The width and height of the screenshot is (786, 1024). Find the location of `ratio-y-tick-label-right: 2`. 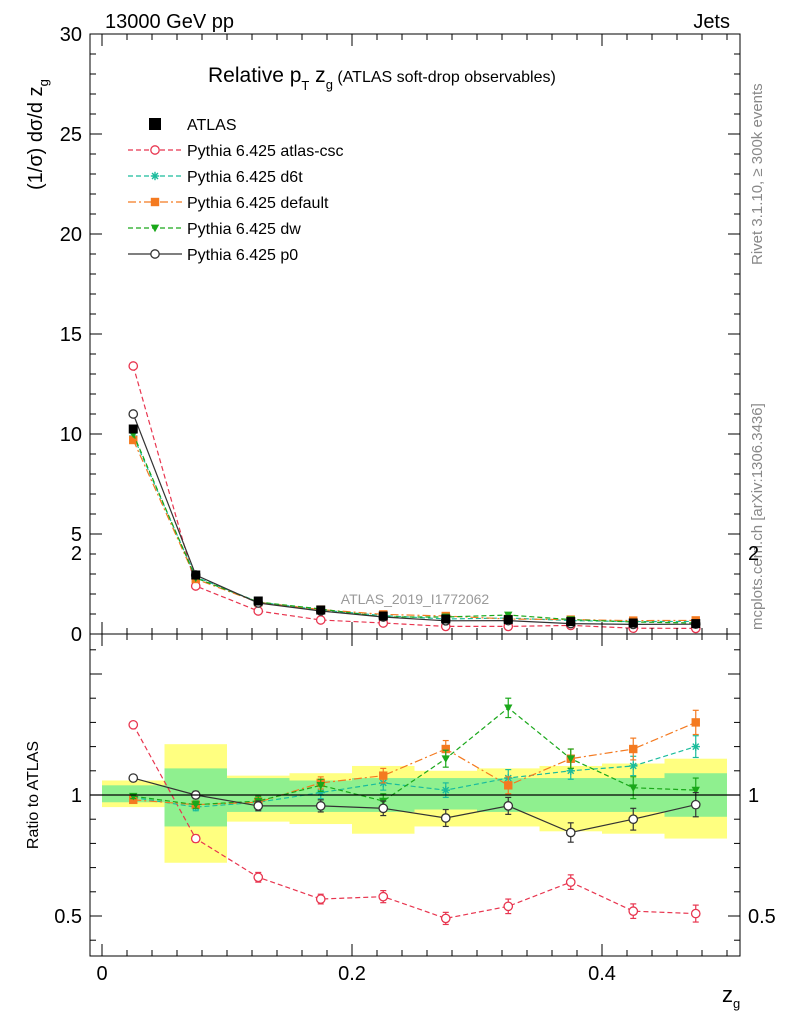

ratio-y-tick-label-right: 2 is located at coordinates (753, 554).